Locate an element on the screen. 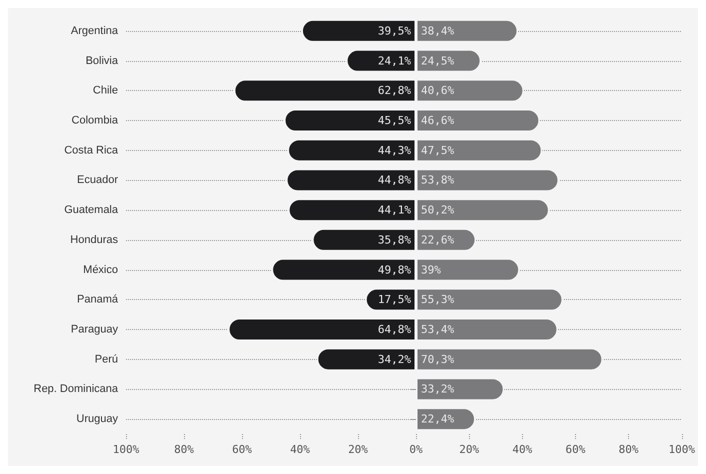 Image resolution: width=706 pixels, height=474 pixels. data-label: 35,8% is located at coordinates (395, 239).